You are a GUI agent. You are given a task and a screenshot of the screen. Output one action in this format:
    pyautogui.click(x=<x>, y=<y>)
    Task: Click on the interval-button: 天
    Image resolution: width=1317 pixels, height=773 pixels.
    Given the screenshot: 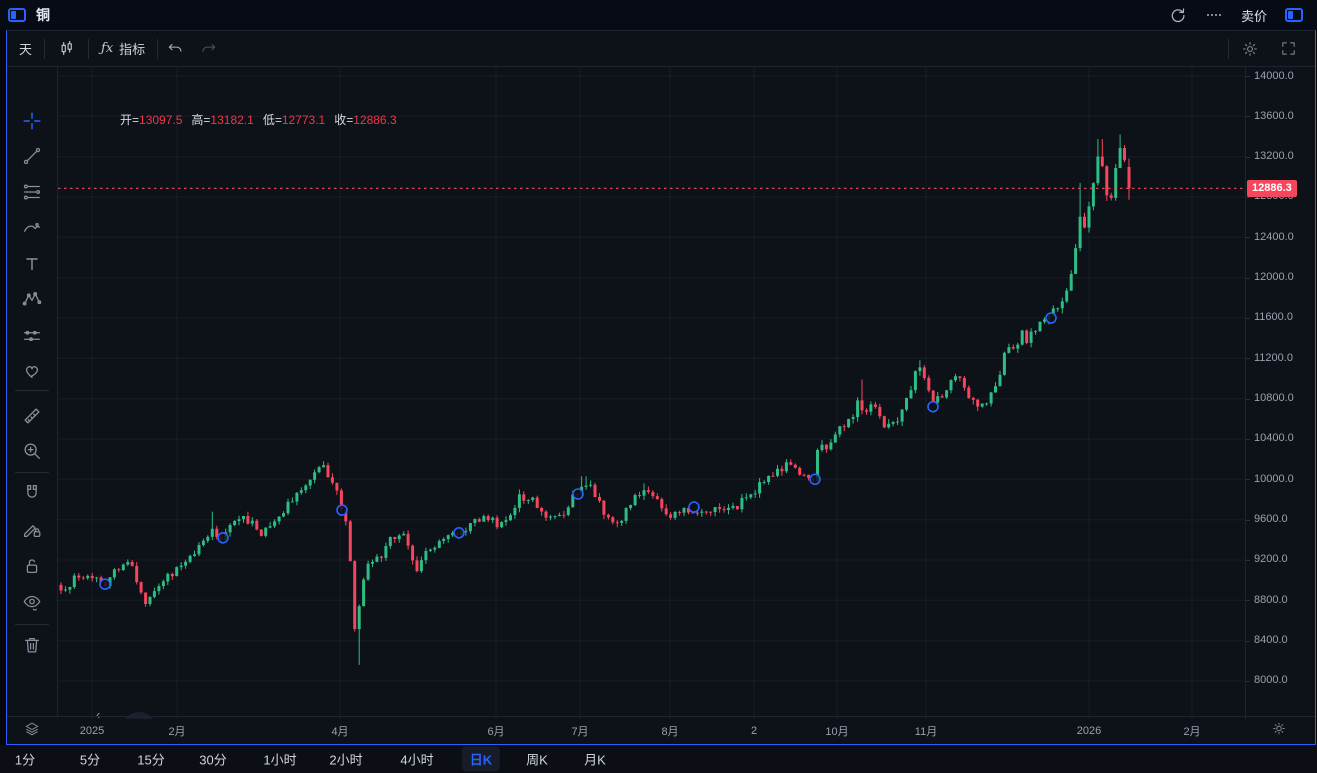 What is the action you would take?
    pyautogui.click(x=26, y=49)
    